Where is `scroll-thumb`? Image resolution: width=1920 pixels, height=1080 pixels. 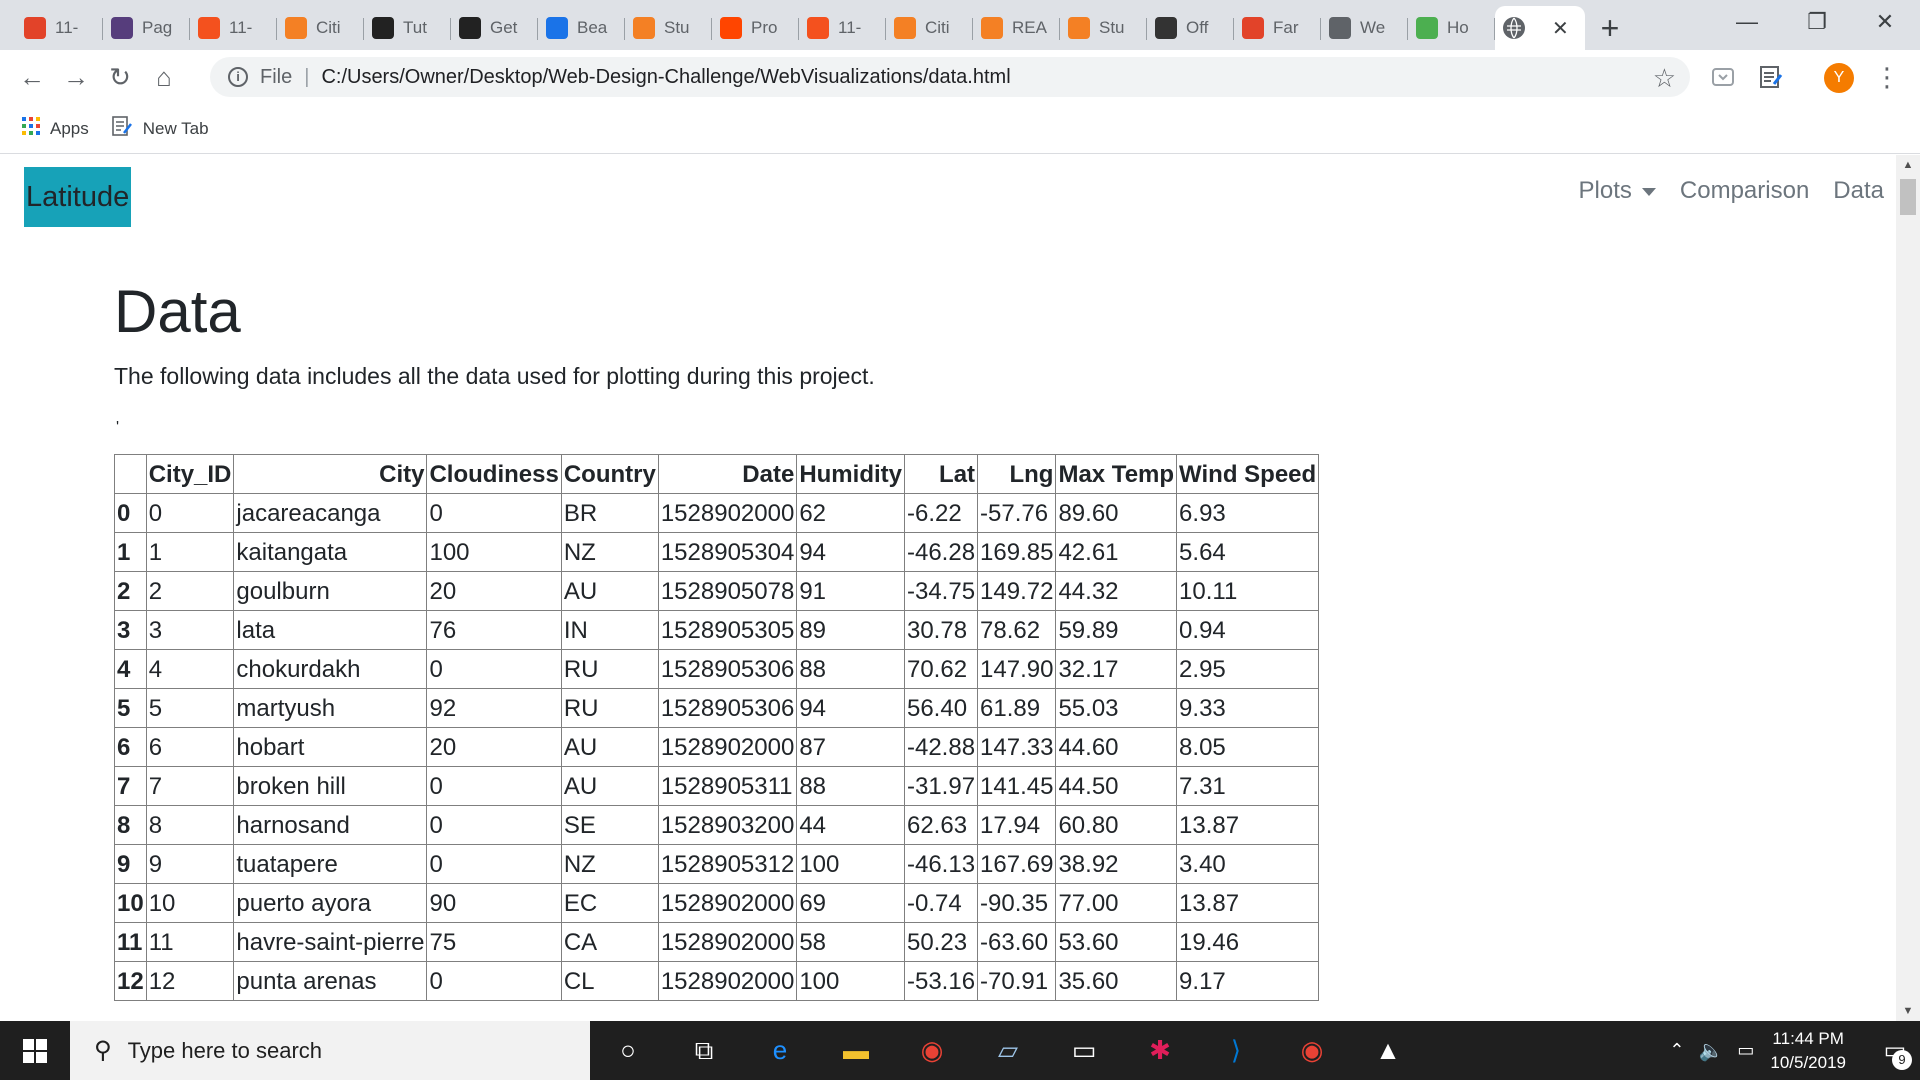
scroll-thumb is located at coordinates (1908, 197).